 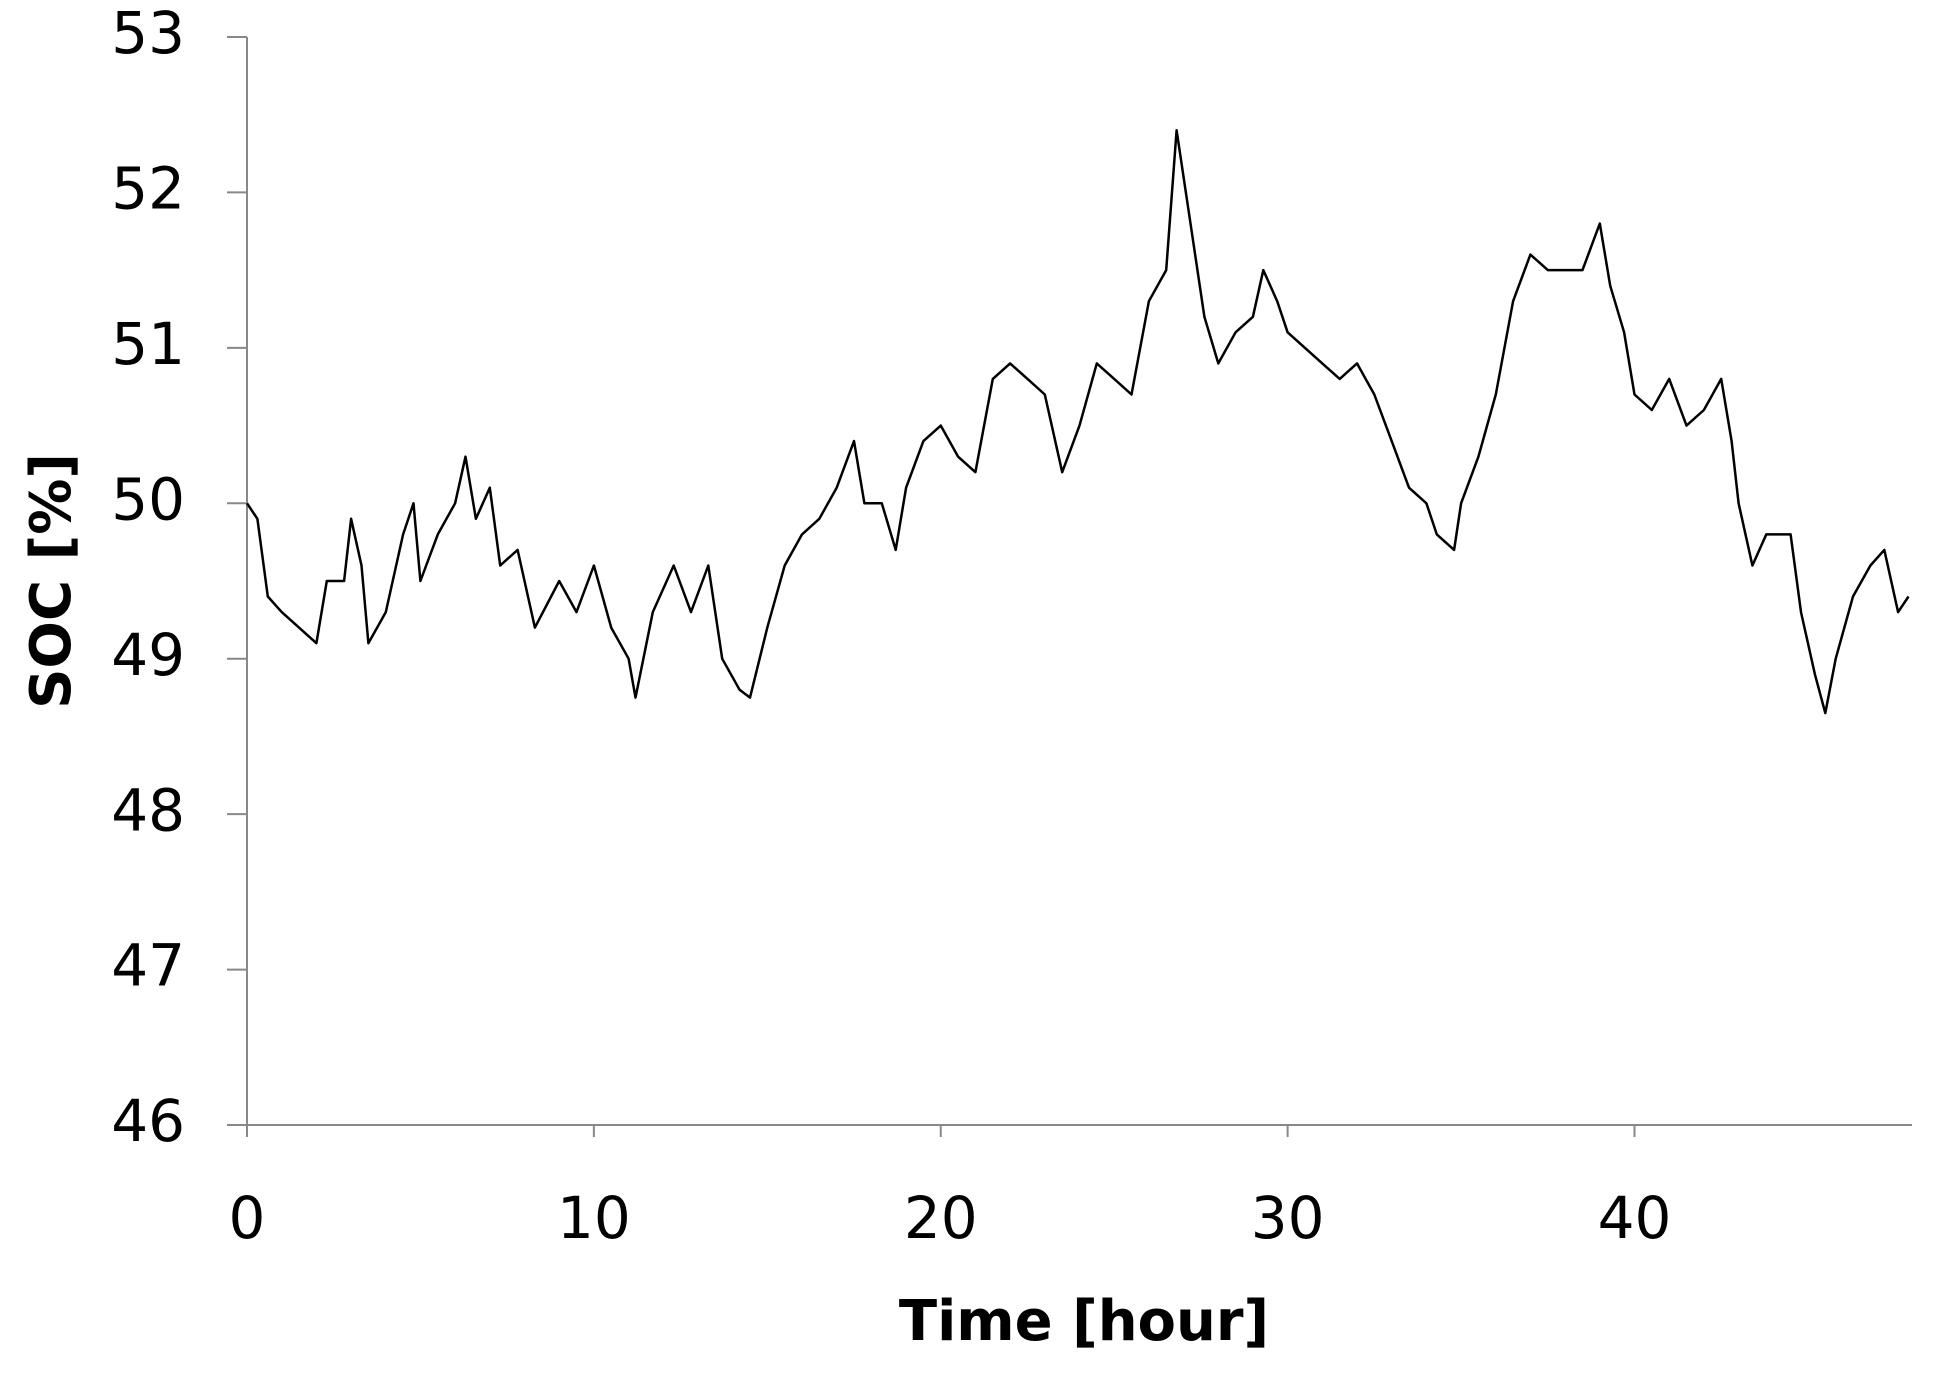 I want to click on x-axis-title: Time [hour], so click(x=1084, y=1321).